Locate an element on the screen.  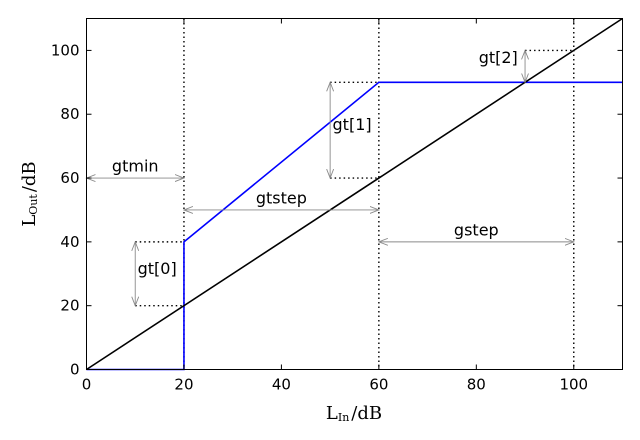
x-tick-label-0: 0 is located at coordinates (87, 385).